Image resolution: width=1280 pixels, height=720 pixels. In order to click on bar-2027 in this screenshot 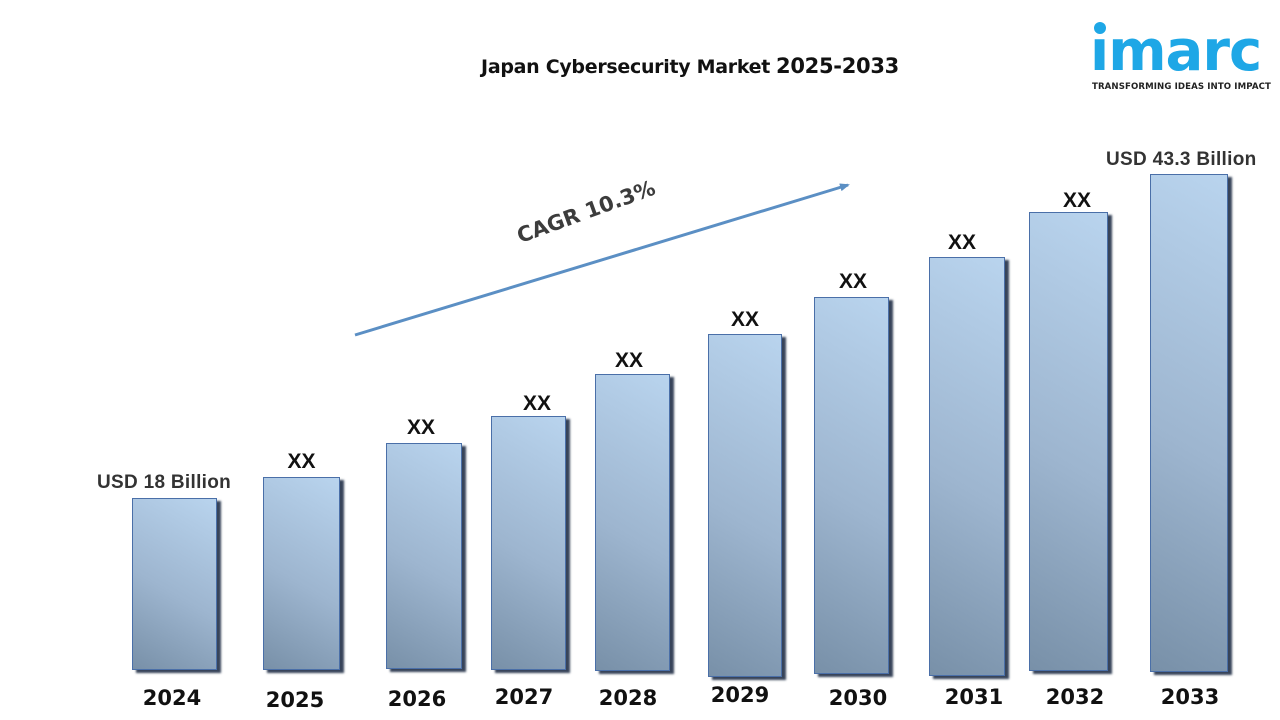, I will do `click(528, 543)`.